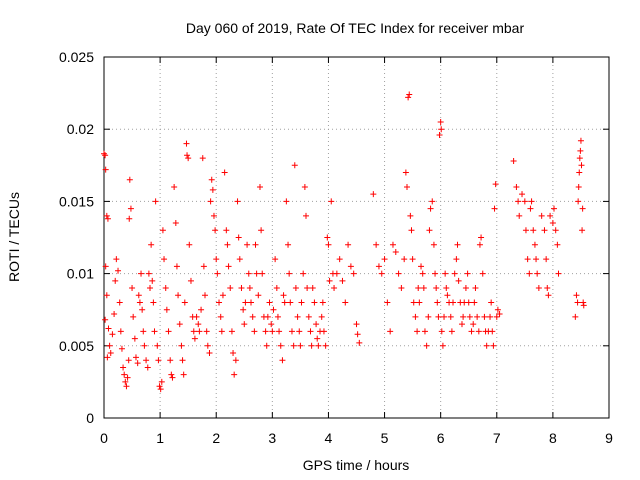  What do you see at coordinates (356, 465) in the screenshot?
I see `x-axis-label: GPS time / hours` at bounding box center [356, 465].